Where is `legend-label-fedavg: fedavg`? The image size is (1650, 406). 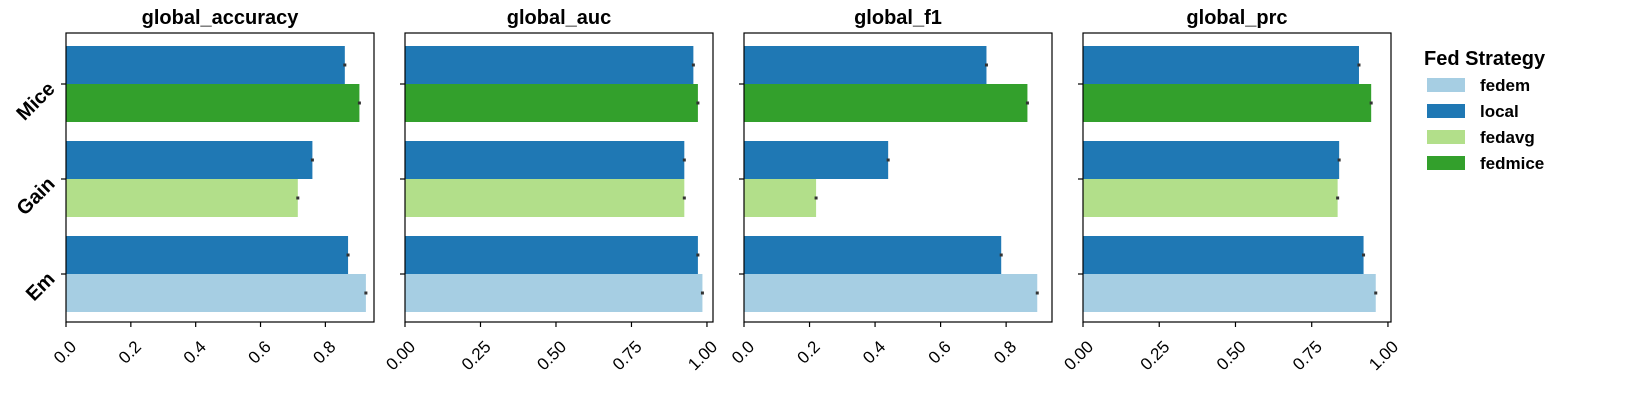 legend-label-fedavg: fedavg is located at coordinates (1507, 137).